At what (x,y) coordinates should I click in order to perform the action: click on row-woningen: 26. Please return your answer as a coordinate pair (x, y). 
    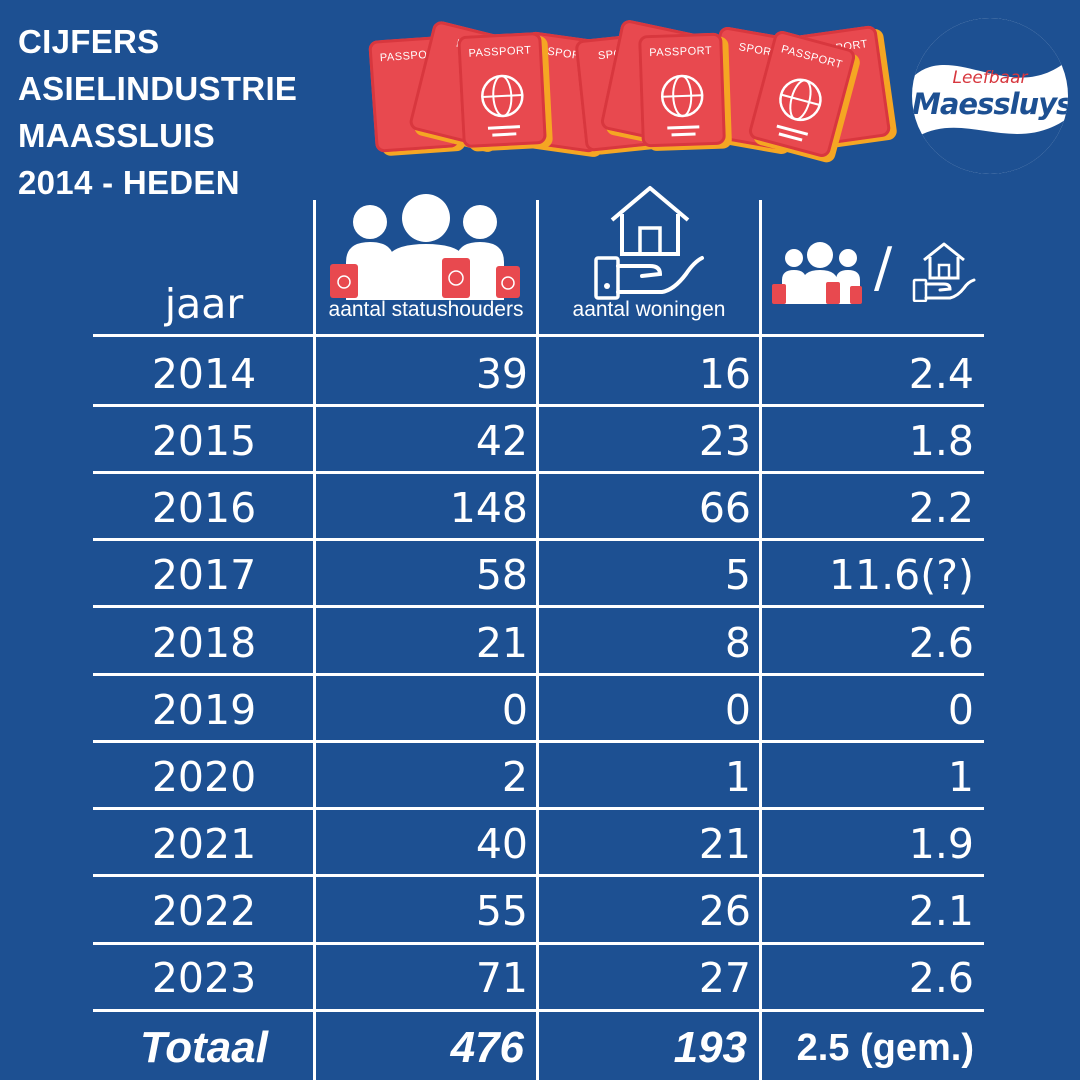
    Looking at the image, I should click on (724, 911).